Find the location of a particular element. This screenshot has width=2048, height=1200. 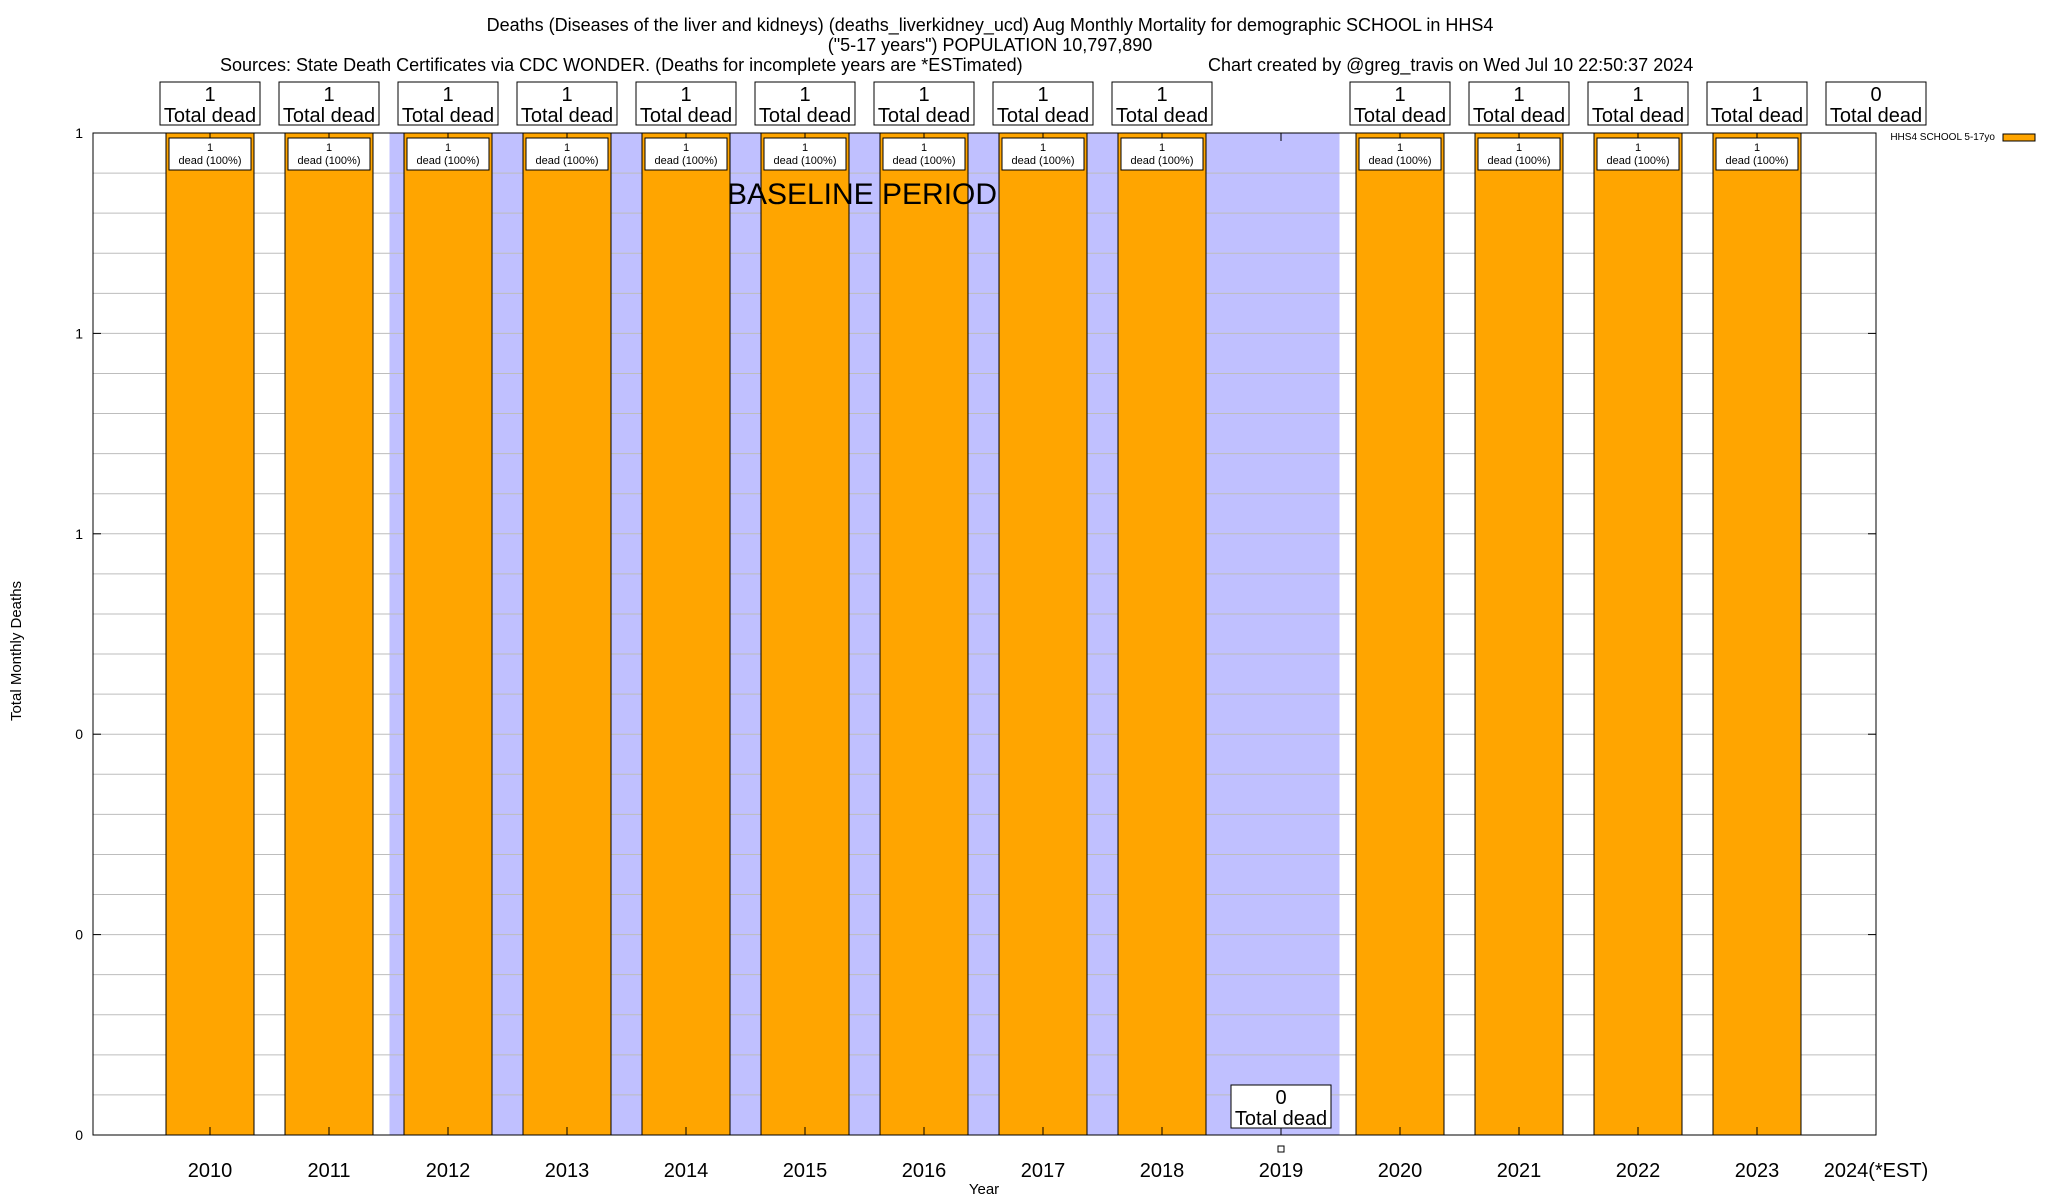

x-tick-label: 2011 is located at coordinates (328, 1171).